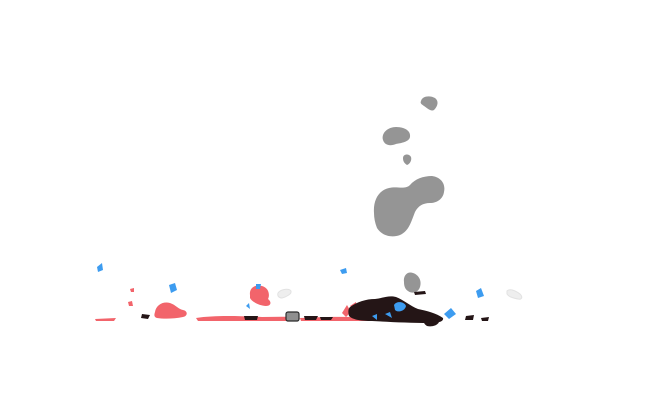 This screenshot has width=650, height=400. What do you see at coordinates (260, 295) in the screenshot?
I see `red-blob-center` at bounding box center [260, 295].